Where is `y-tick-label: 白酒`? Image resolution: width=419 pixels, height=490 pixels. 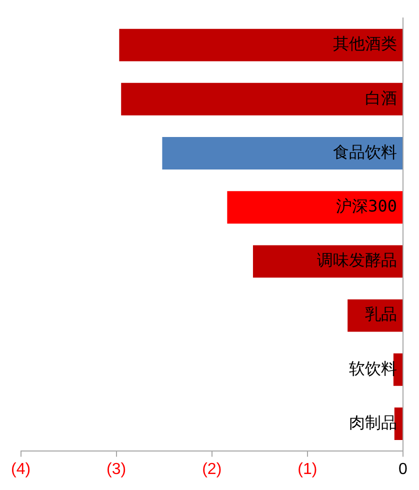
y-tick-label: 白酒 is located at coordinates (381, 98).